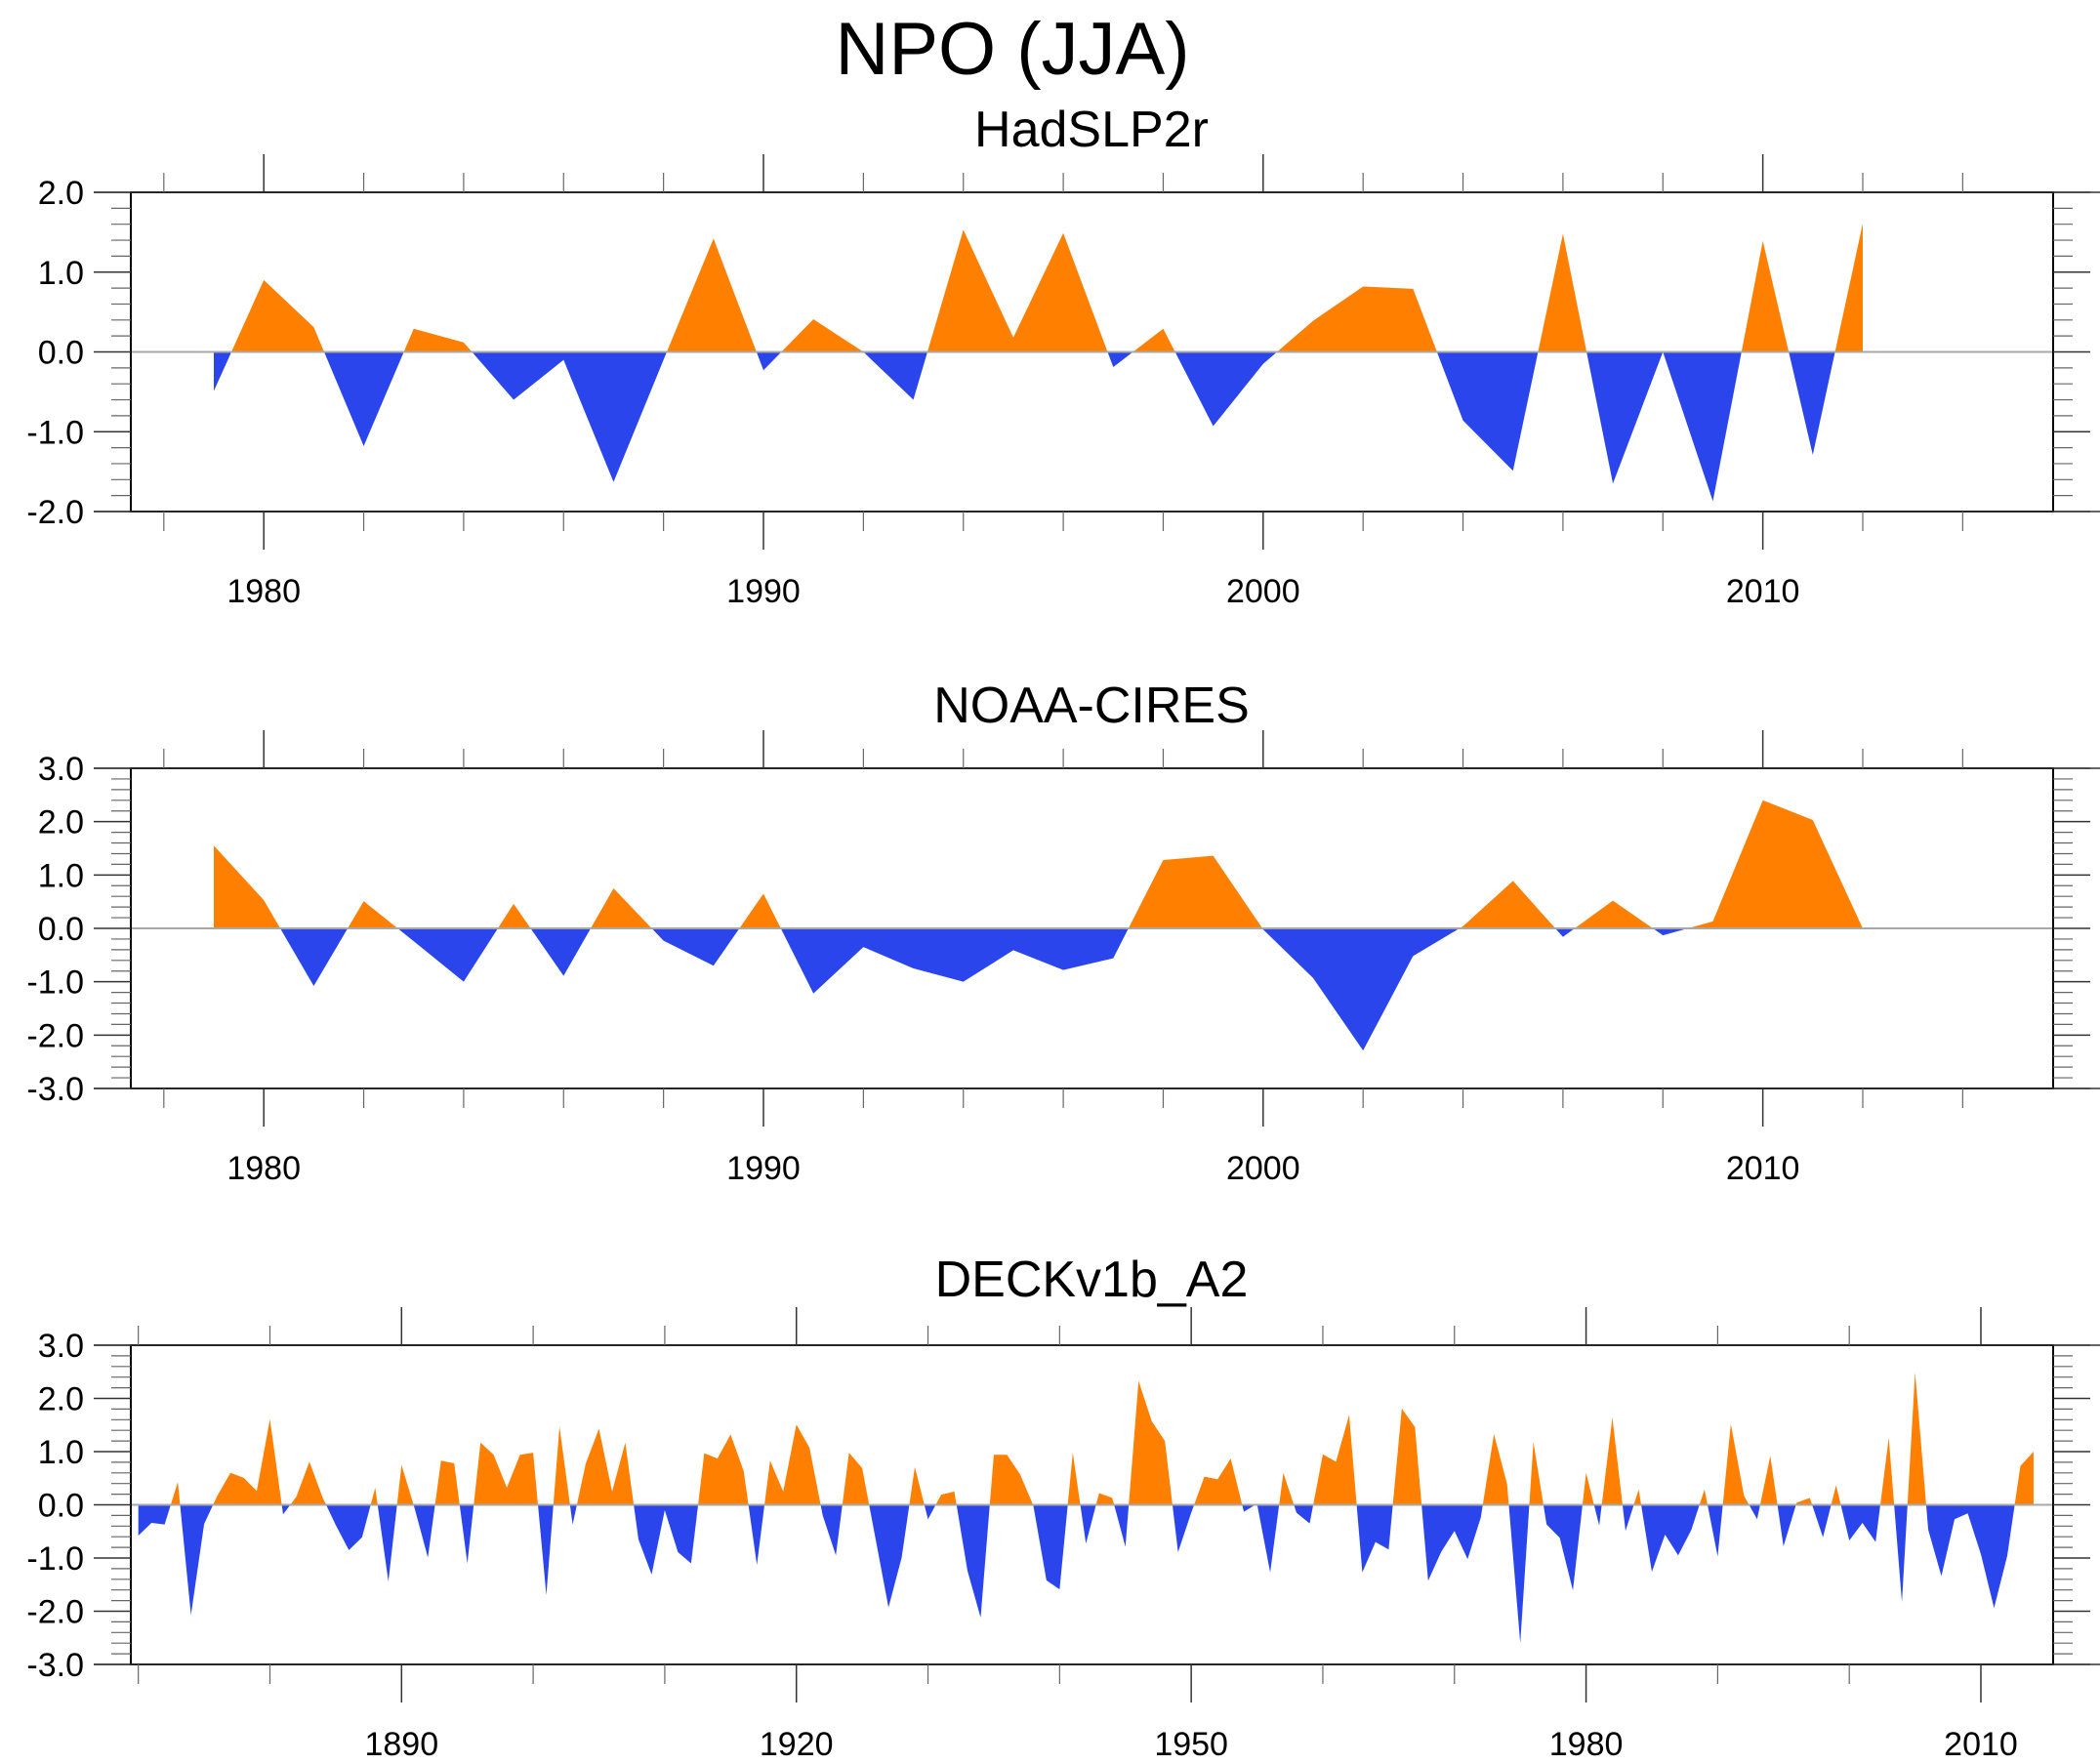 The image size is (2100, 1764). I want to click on panel-title: DECKv1b_A2, so click(1092, 1280).